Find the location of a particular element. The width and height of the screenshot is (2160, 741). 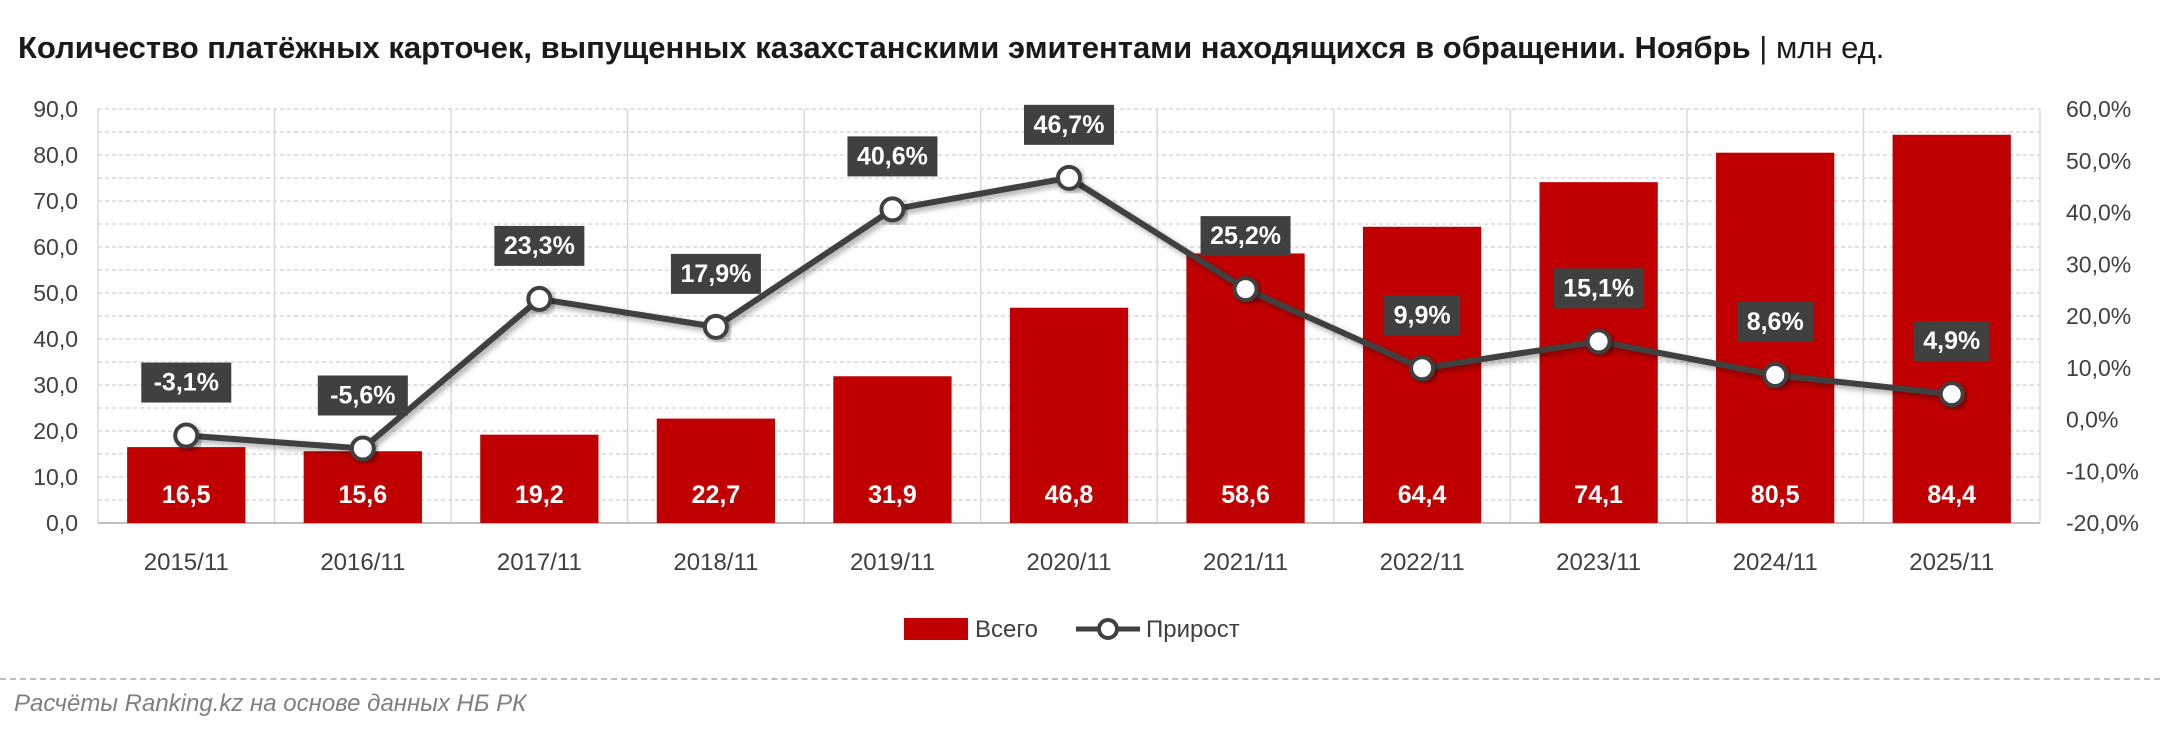

right-tick-label: 30,0% is located at coordinates (2098, 264).